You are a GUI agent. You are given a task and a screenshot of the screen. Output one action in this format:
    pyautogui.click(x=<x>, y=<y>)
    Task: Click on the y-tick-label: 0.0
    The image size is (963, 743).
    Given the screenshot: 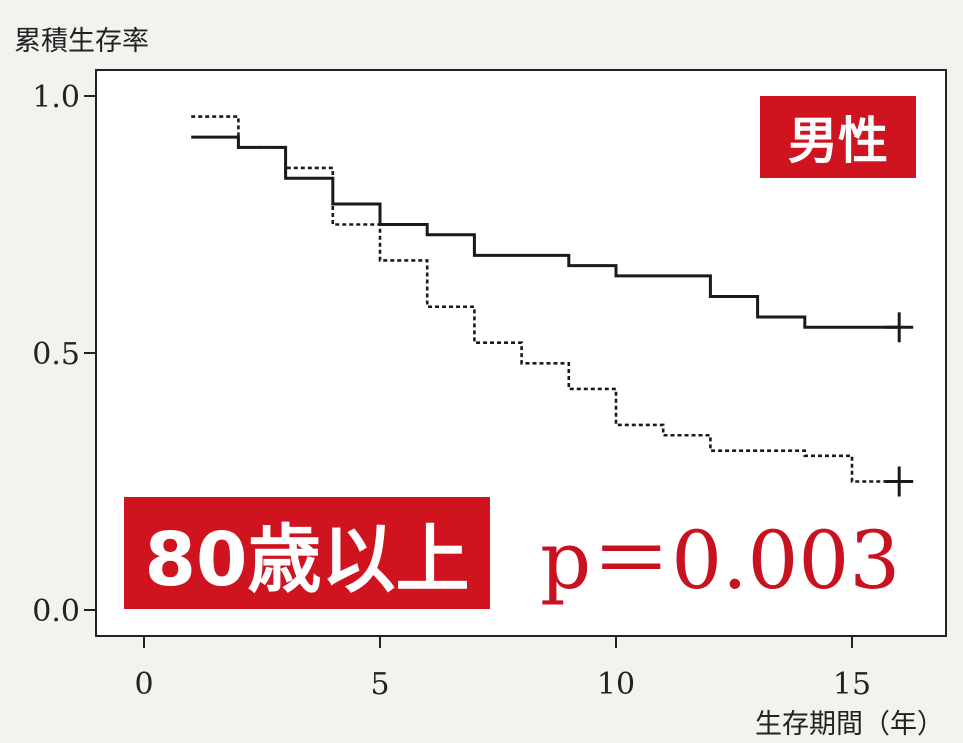 What is the action you would take?
    pyautogui.click(x=56, y=611)
    